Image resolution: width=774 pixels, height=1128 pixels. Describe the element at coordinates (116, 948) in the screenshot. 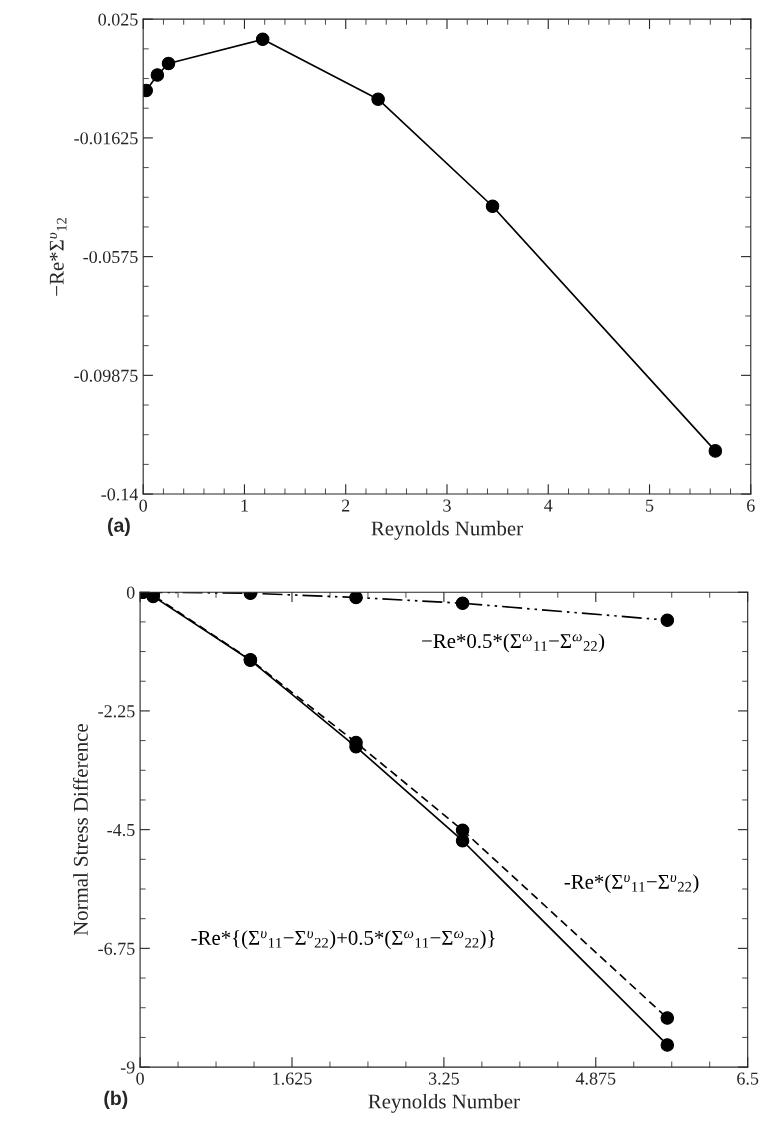

I see `y-tick-label: -6.75` at that location.